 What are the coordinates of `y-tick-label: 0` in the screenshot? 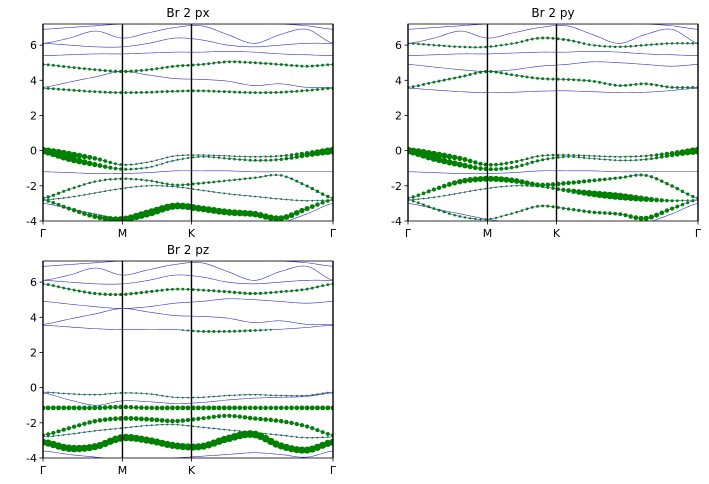 It's located at (33, 388).